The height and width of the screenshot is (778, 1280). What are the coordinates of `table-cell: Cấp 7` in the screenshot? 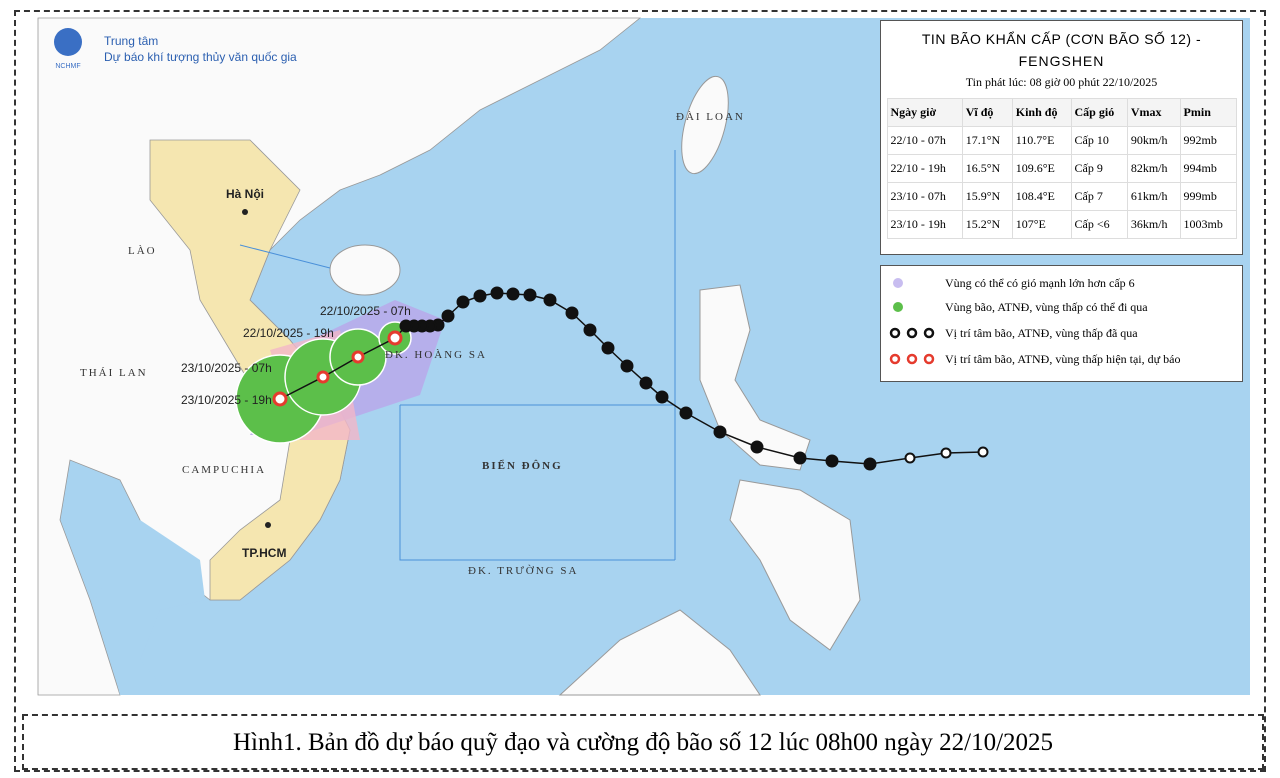 It's located at (1099, 196).